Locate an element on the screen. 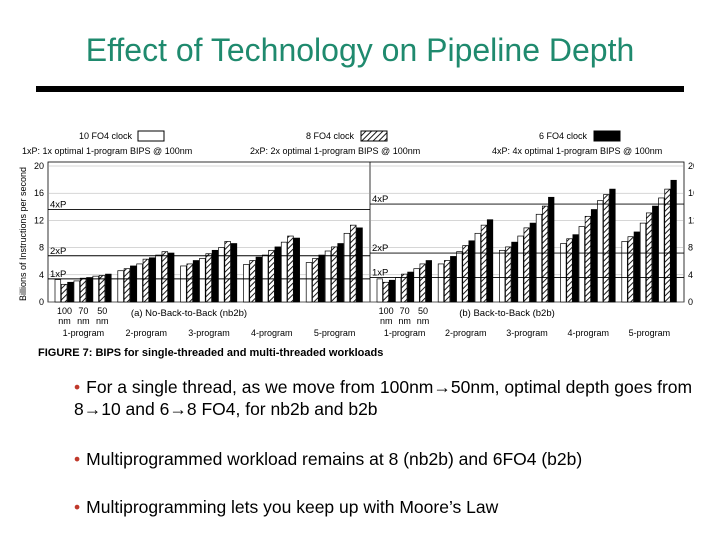 This screenshot has height=540, width=720. legend-description: 1xP: 1x optimal 1-program BIPS @ 100nm is located at coordinates (107, 151).